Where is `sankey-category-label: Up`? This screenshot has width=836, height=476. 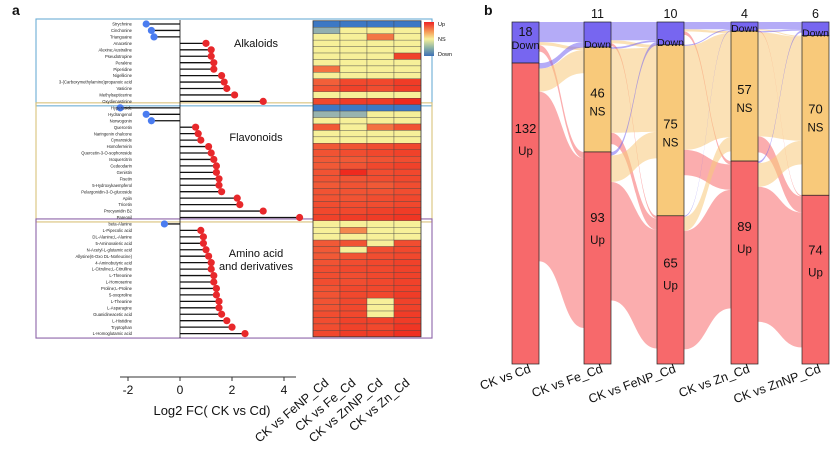 sankey-category-label: Up is located at coordinates (597, 241).